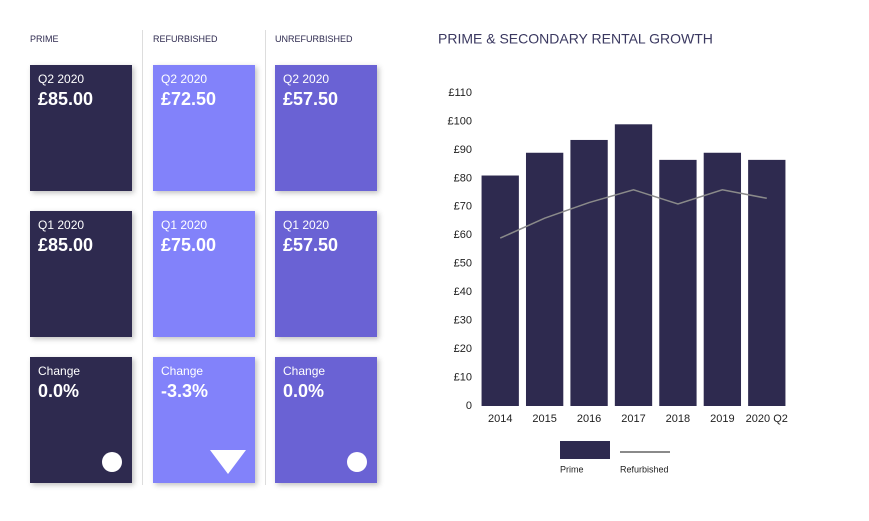  I want to click on y-tick-label: £70, so click(463, 207).